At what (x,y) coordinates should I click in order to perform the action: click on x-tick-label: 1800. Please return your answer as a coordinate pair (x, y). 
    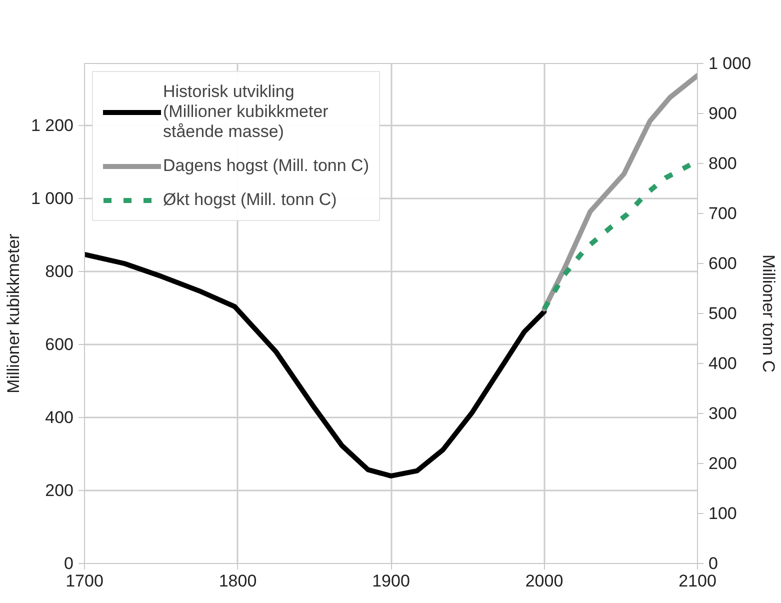
    Looking at the image, I should click on (237, 581).